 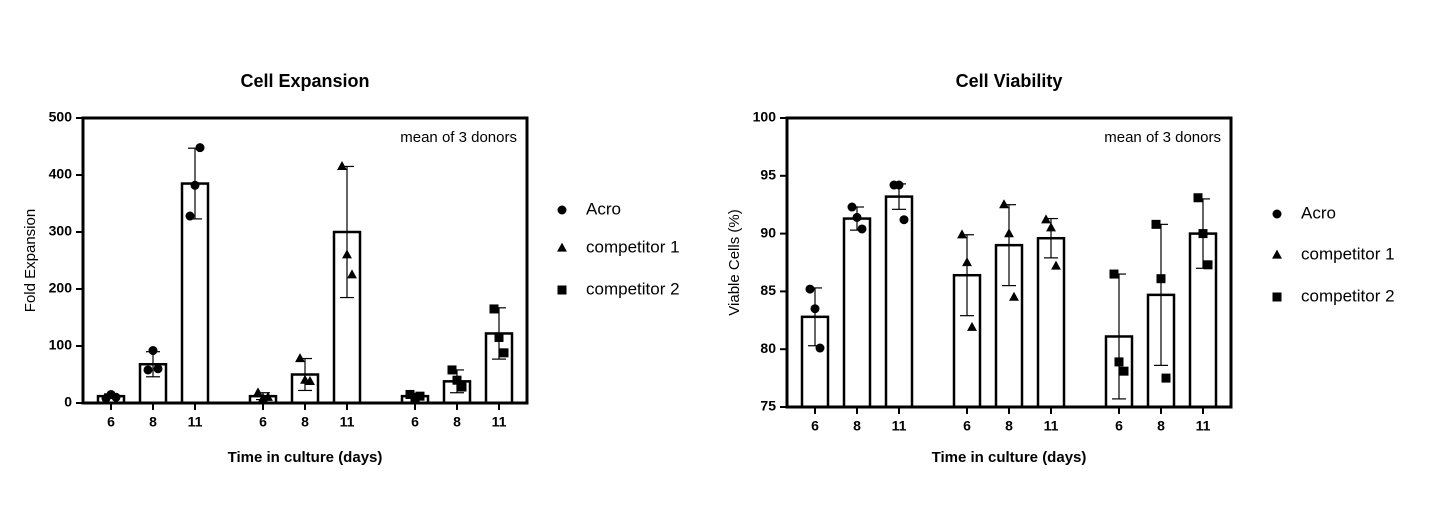 I want to click on y-tick-label: 400, so click(x=61, y=174).